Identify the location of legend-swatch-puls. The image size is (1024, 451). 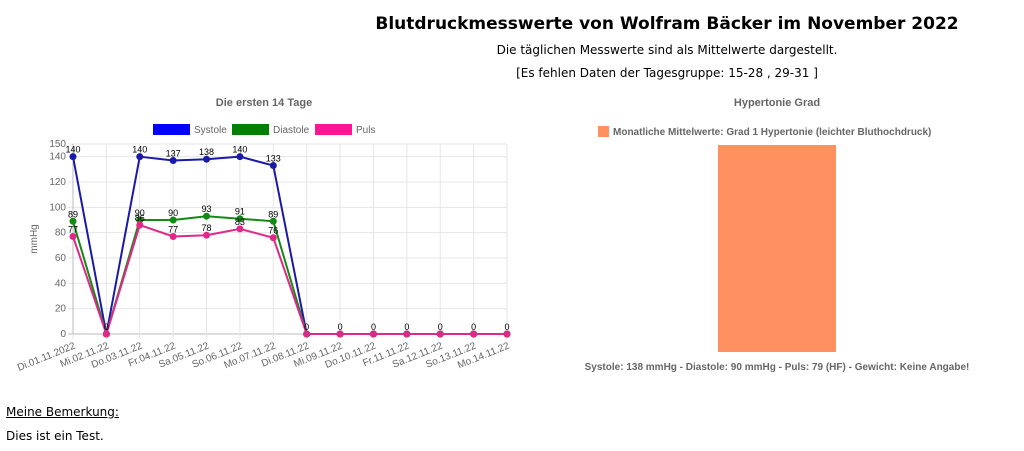
(333, 129).